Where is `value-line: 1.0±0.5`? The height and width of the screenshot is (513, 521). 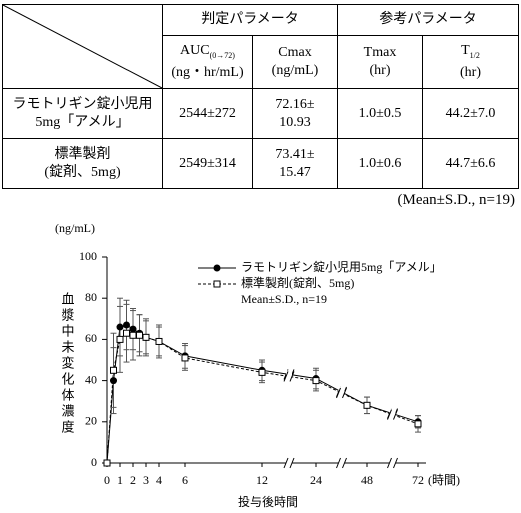 value-line: 1.0±0.5 is located at coordinates (380, 113).